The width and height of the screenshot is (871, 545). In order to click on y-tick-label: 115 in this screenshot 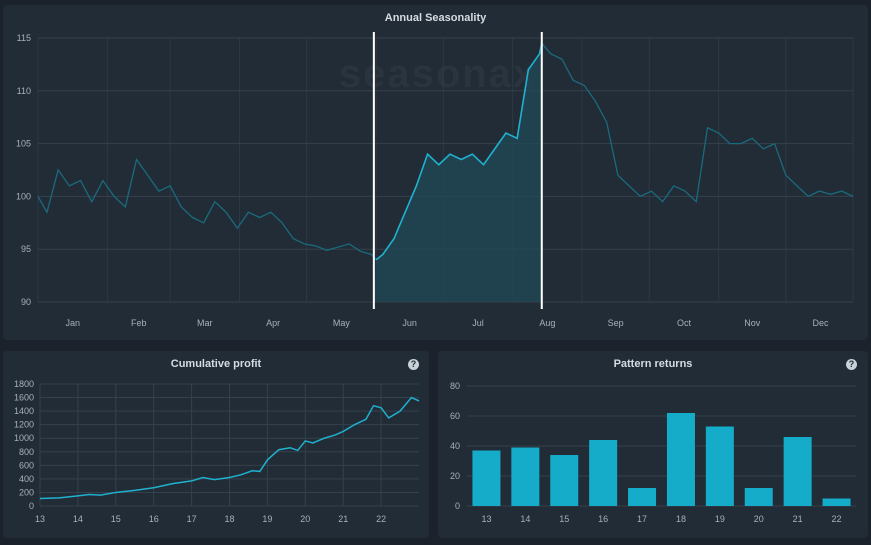, I will do `click(24, 38)`.